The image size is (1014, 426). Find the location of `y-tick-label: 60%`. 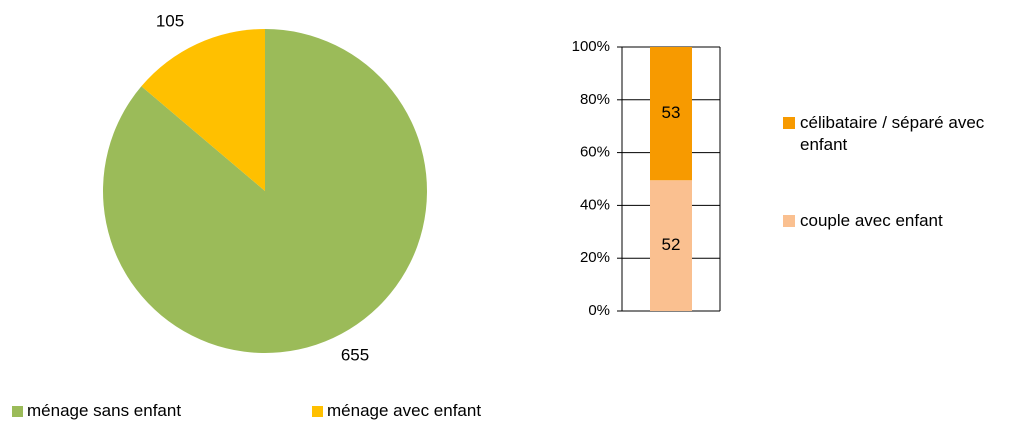

y-tick-label: 60% is located at coordinates (595, 152).